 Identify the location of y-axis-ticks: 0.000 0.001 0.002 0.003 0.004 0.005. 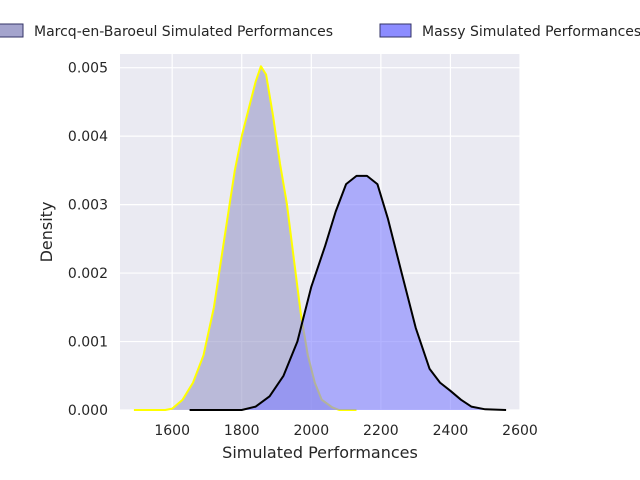
(88, 240).